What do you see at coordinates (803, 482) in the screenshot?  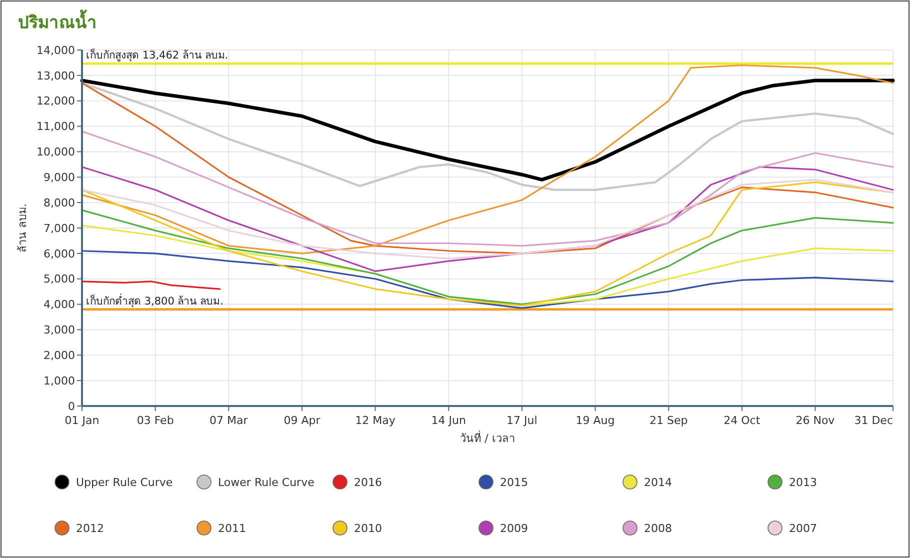 I see `legend-label: 2013` at bounding box center [803, 482].